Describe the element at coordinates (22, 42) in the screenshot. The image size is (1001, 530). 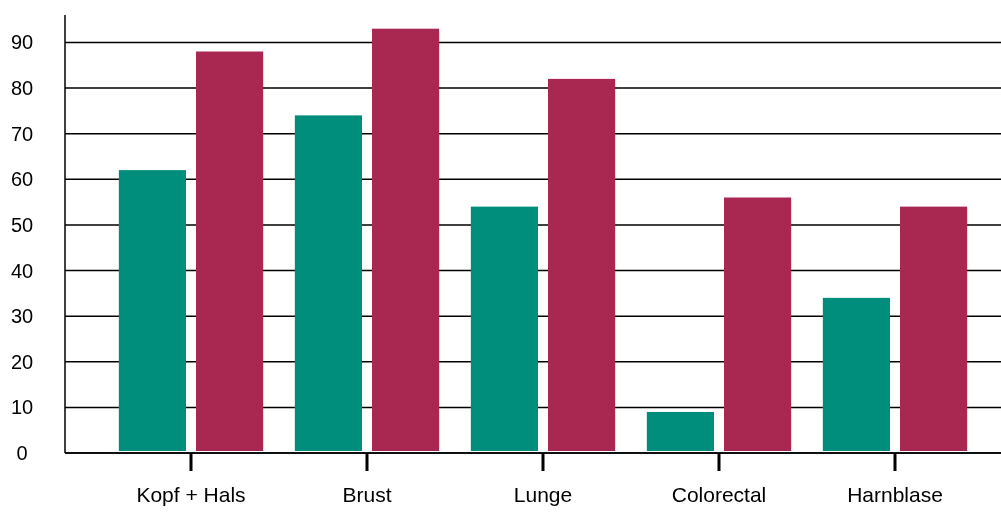
I see `y-tick-label: 90` at that location.